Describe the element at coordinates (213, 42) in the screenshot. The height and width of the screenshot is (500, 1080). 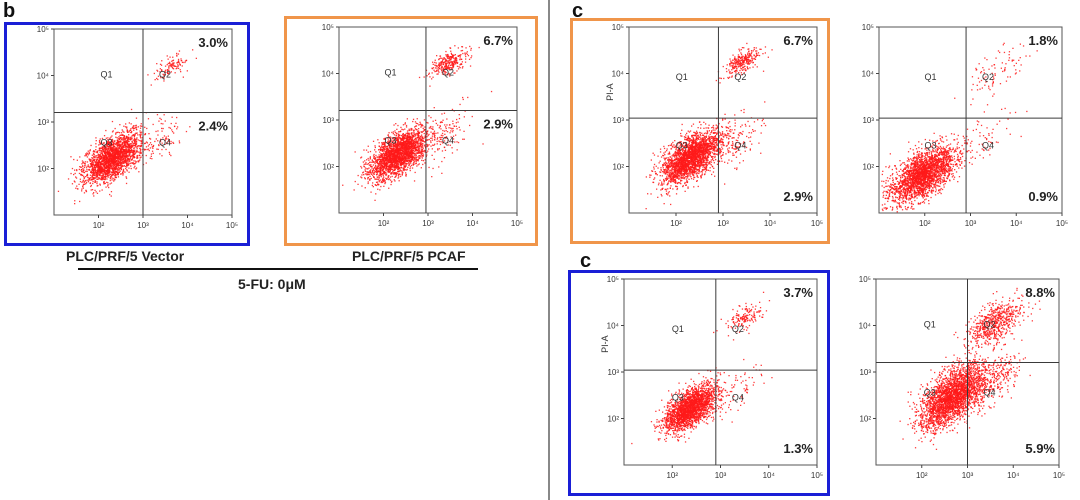
I see `percent-upper-right: 3.0%` at that location.